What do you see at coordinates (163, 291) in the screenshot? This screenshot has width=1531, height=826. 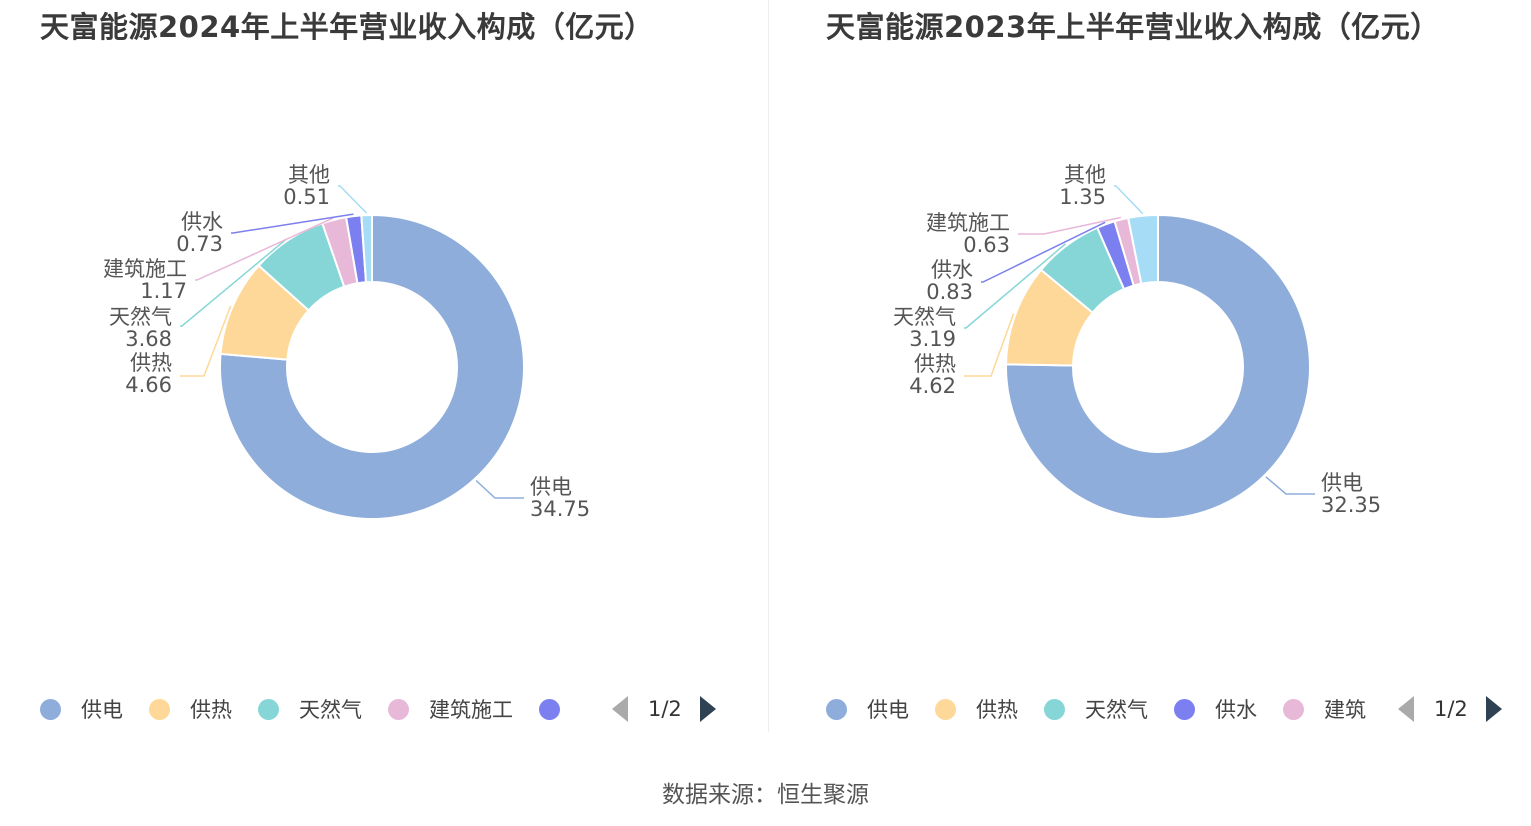 I see `slice-label-value: 1.17` at bounding box center [163, 291].